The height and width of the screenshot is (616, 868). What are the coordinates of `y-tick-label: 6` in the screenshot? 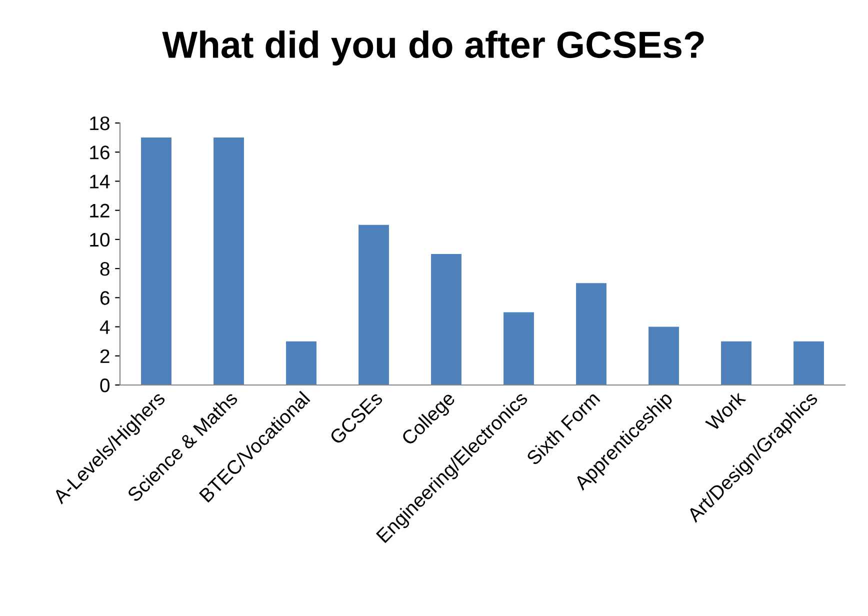 It's located at (105, 298).